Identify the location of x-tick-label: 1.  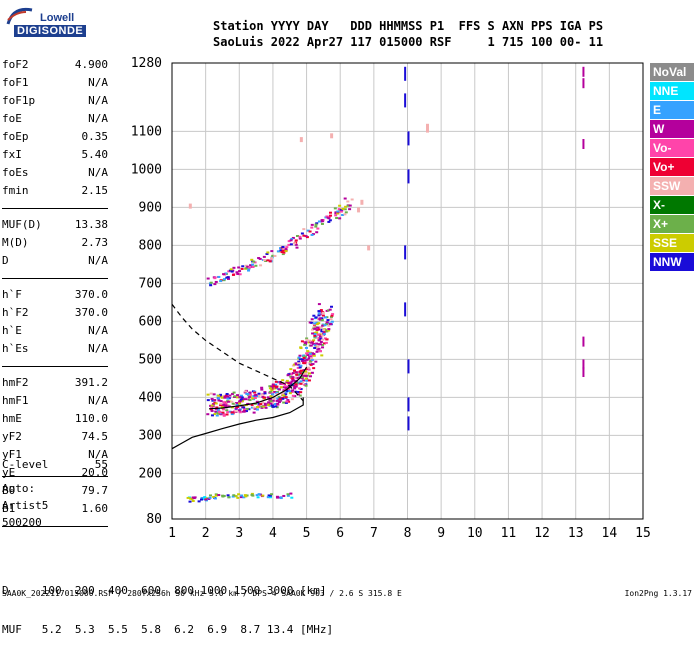
(172, 533).